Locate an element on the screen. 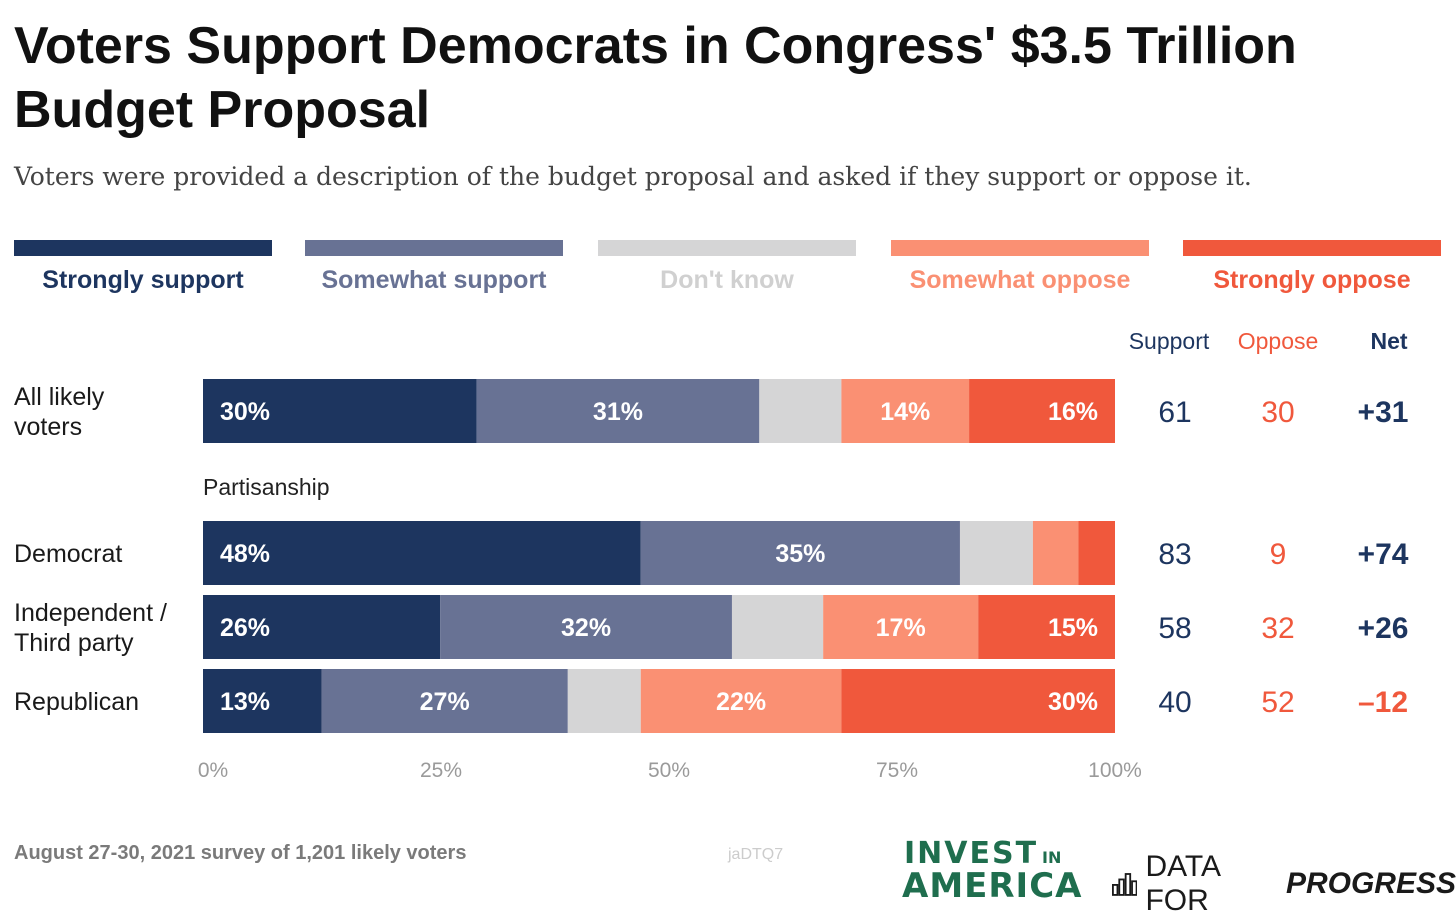  net-value: +26 is located at coordinates (1383, 628).